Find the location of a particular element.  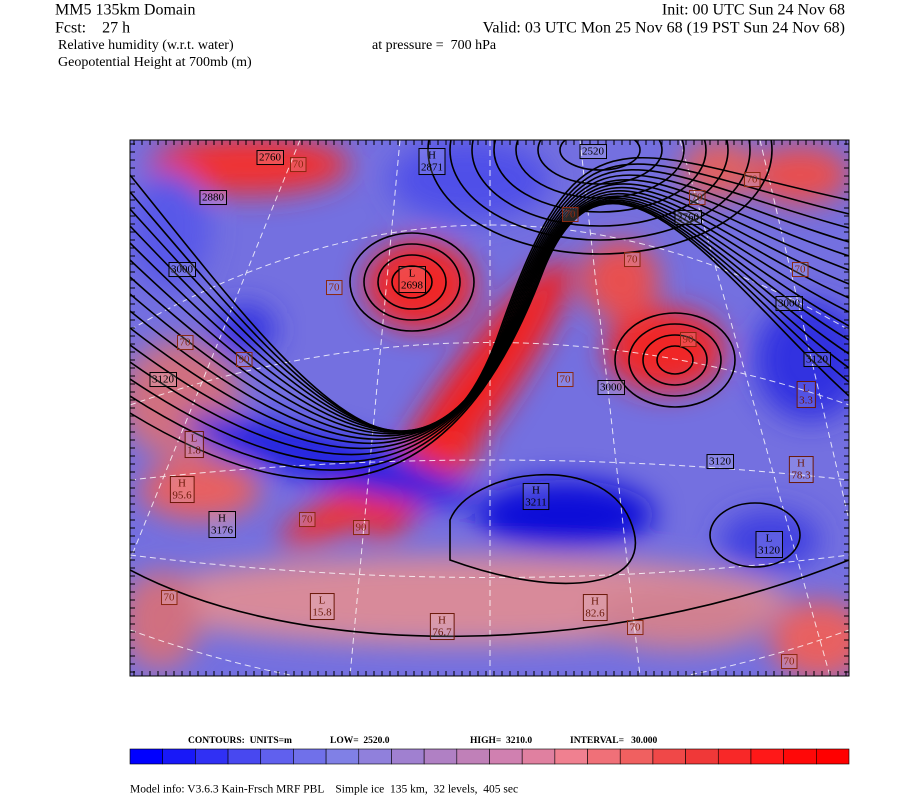

rh-extremum-text: 95.6 is located at coordinates (182, 496).